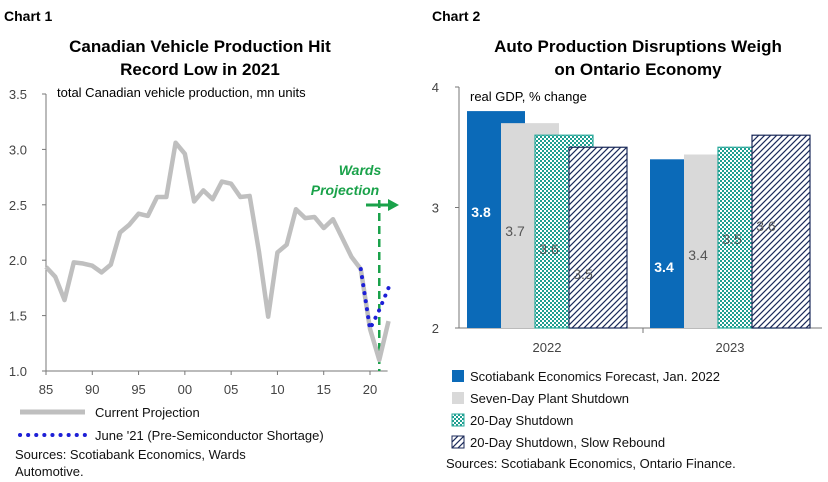 The height and width of the screenshot is (482, 828). What do you see at coordinates (345, 190) in the screenshot?
I see `annotation-projection: Projection` at bounding box center [345, 190].